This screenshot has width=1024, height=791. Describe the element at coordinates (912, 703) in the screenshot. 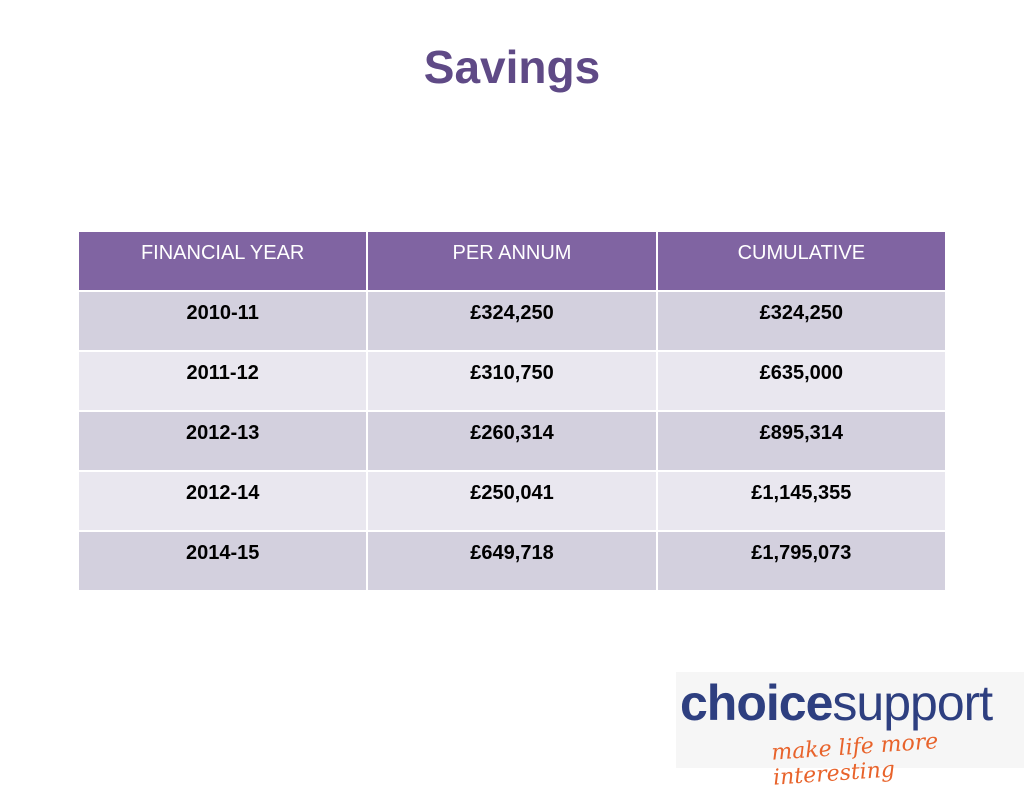

I see `brand-light: support` at that location.